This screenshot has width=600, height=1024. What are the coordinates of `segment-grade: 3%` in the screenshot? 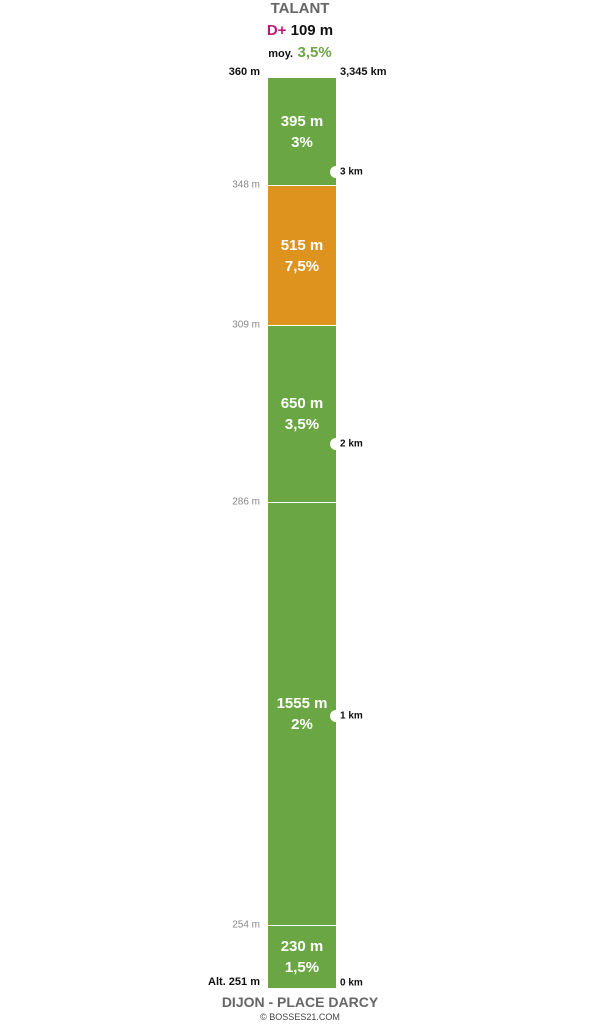 It's located at (302, 142).